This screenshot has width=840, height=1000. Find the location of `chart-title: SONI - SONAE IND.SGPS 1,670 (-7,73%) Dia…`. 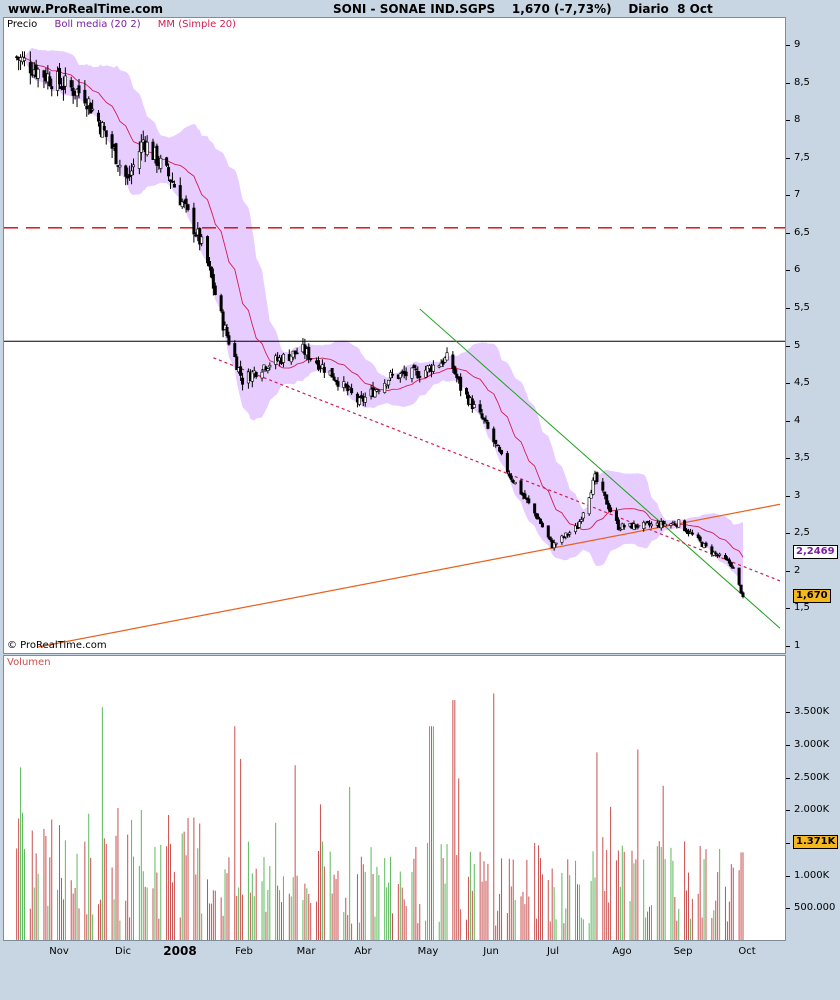

chart-title: SONI - SONAE IND.SGPS 1,670 (-7,73%) Dia… is located at coordinates (523, 9).